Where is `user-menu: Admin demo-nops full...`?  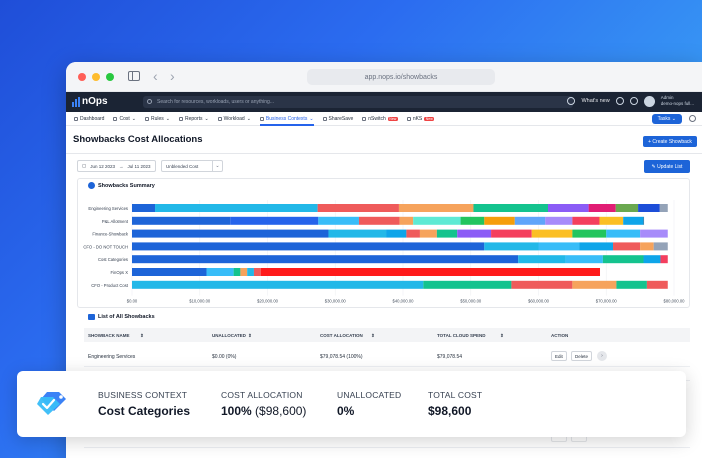 user-menu: Admin demo-nops full... is located at coordinates (677, 100).